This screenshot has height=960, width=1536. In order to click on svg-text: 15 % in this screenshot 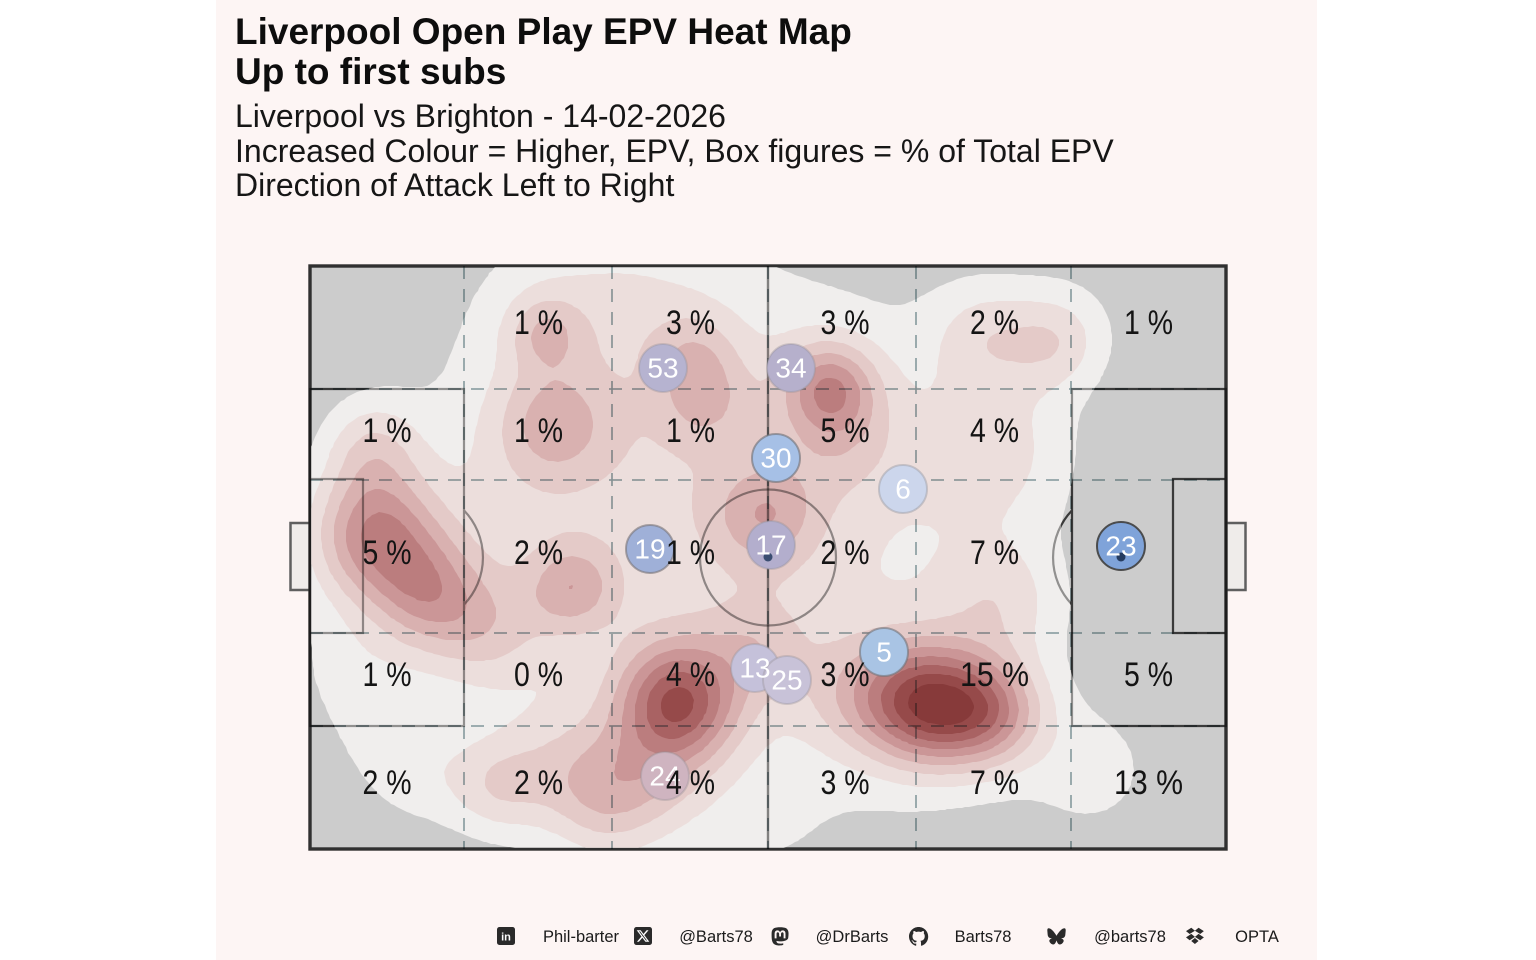, I will do `click(994, 675)`.